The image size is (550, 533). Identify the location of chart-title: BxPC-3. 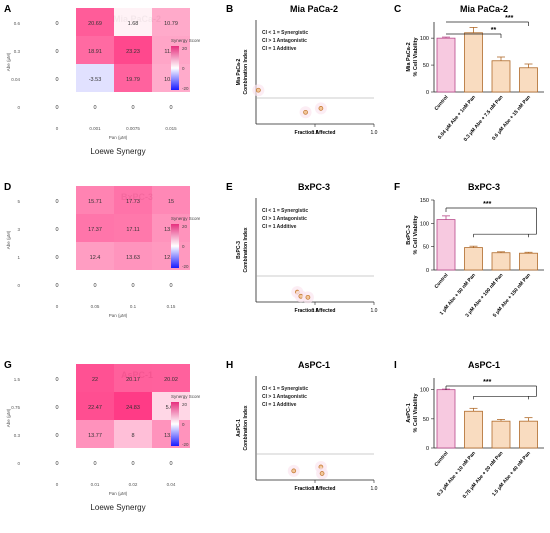
(484, 187).